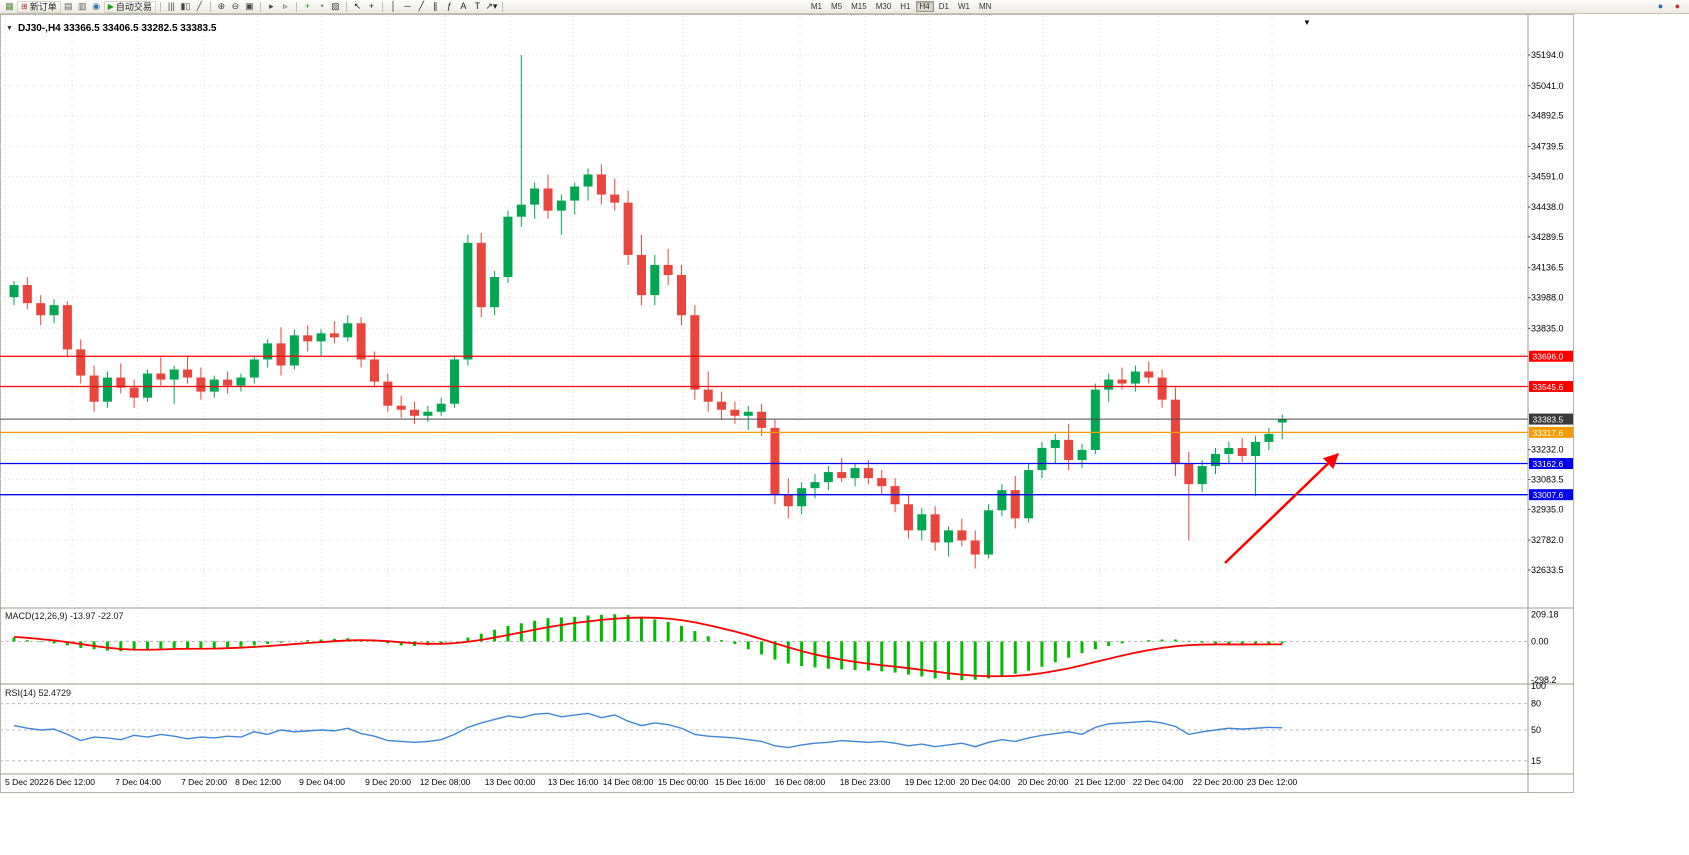 Image resolution: width=1689 pixels, height=855 pixels. What do you see at coordinates (985, 6) in the screenshot?
I see `timeframe-mn-button: MN` at bounding box center [985, 6].